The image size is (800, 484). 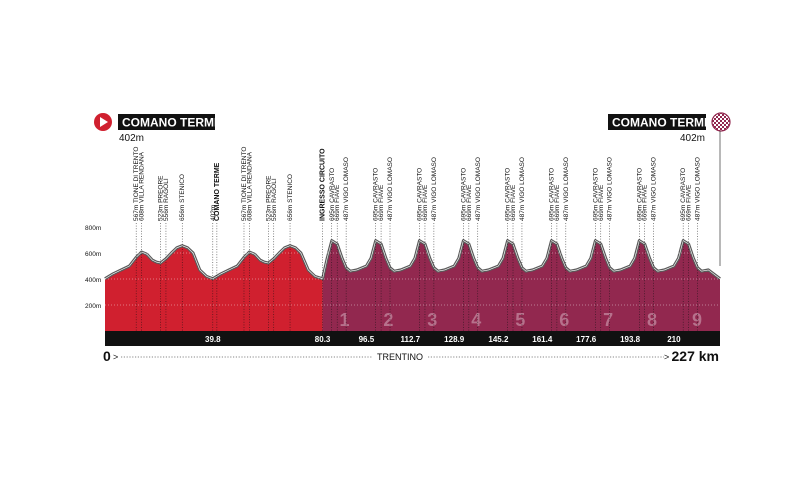 I want to click on finish-name: COMANO TERME, so click(x=662, y=123).